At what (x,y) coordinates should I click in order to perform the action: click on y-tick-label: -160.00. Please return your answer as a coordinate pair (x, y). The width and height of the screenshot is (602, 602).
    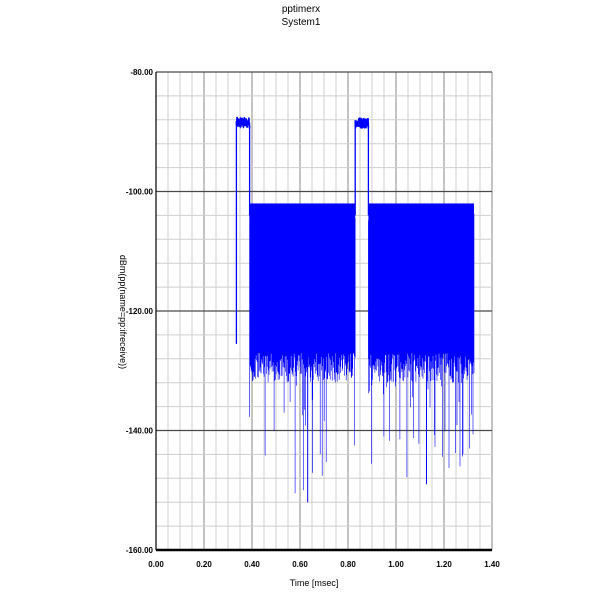
    Looking at the image, I should click on (140, 550).